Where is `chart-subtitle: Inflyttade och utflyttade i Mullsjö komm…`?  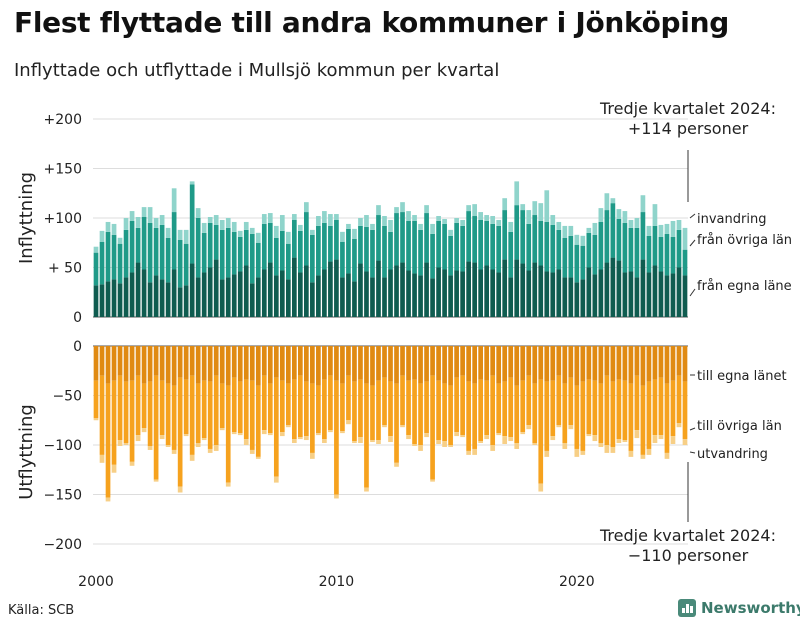 chart-subtitle: Inflyttade och utflyttade i Mullsjö komm… is located at coordinates (257, 70).